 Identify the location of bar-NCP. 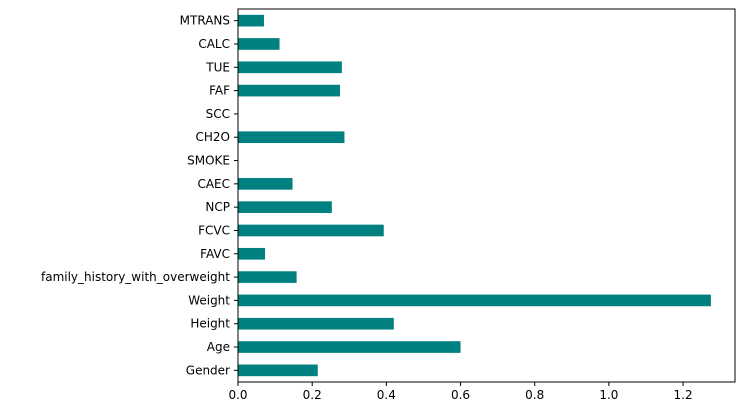
(285, 207).